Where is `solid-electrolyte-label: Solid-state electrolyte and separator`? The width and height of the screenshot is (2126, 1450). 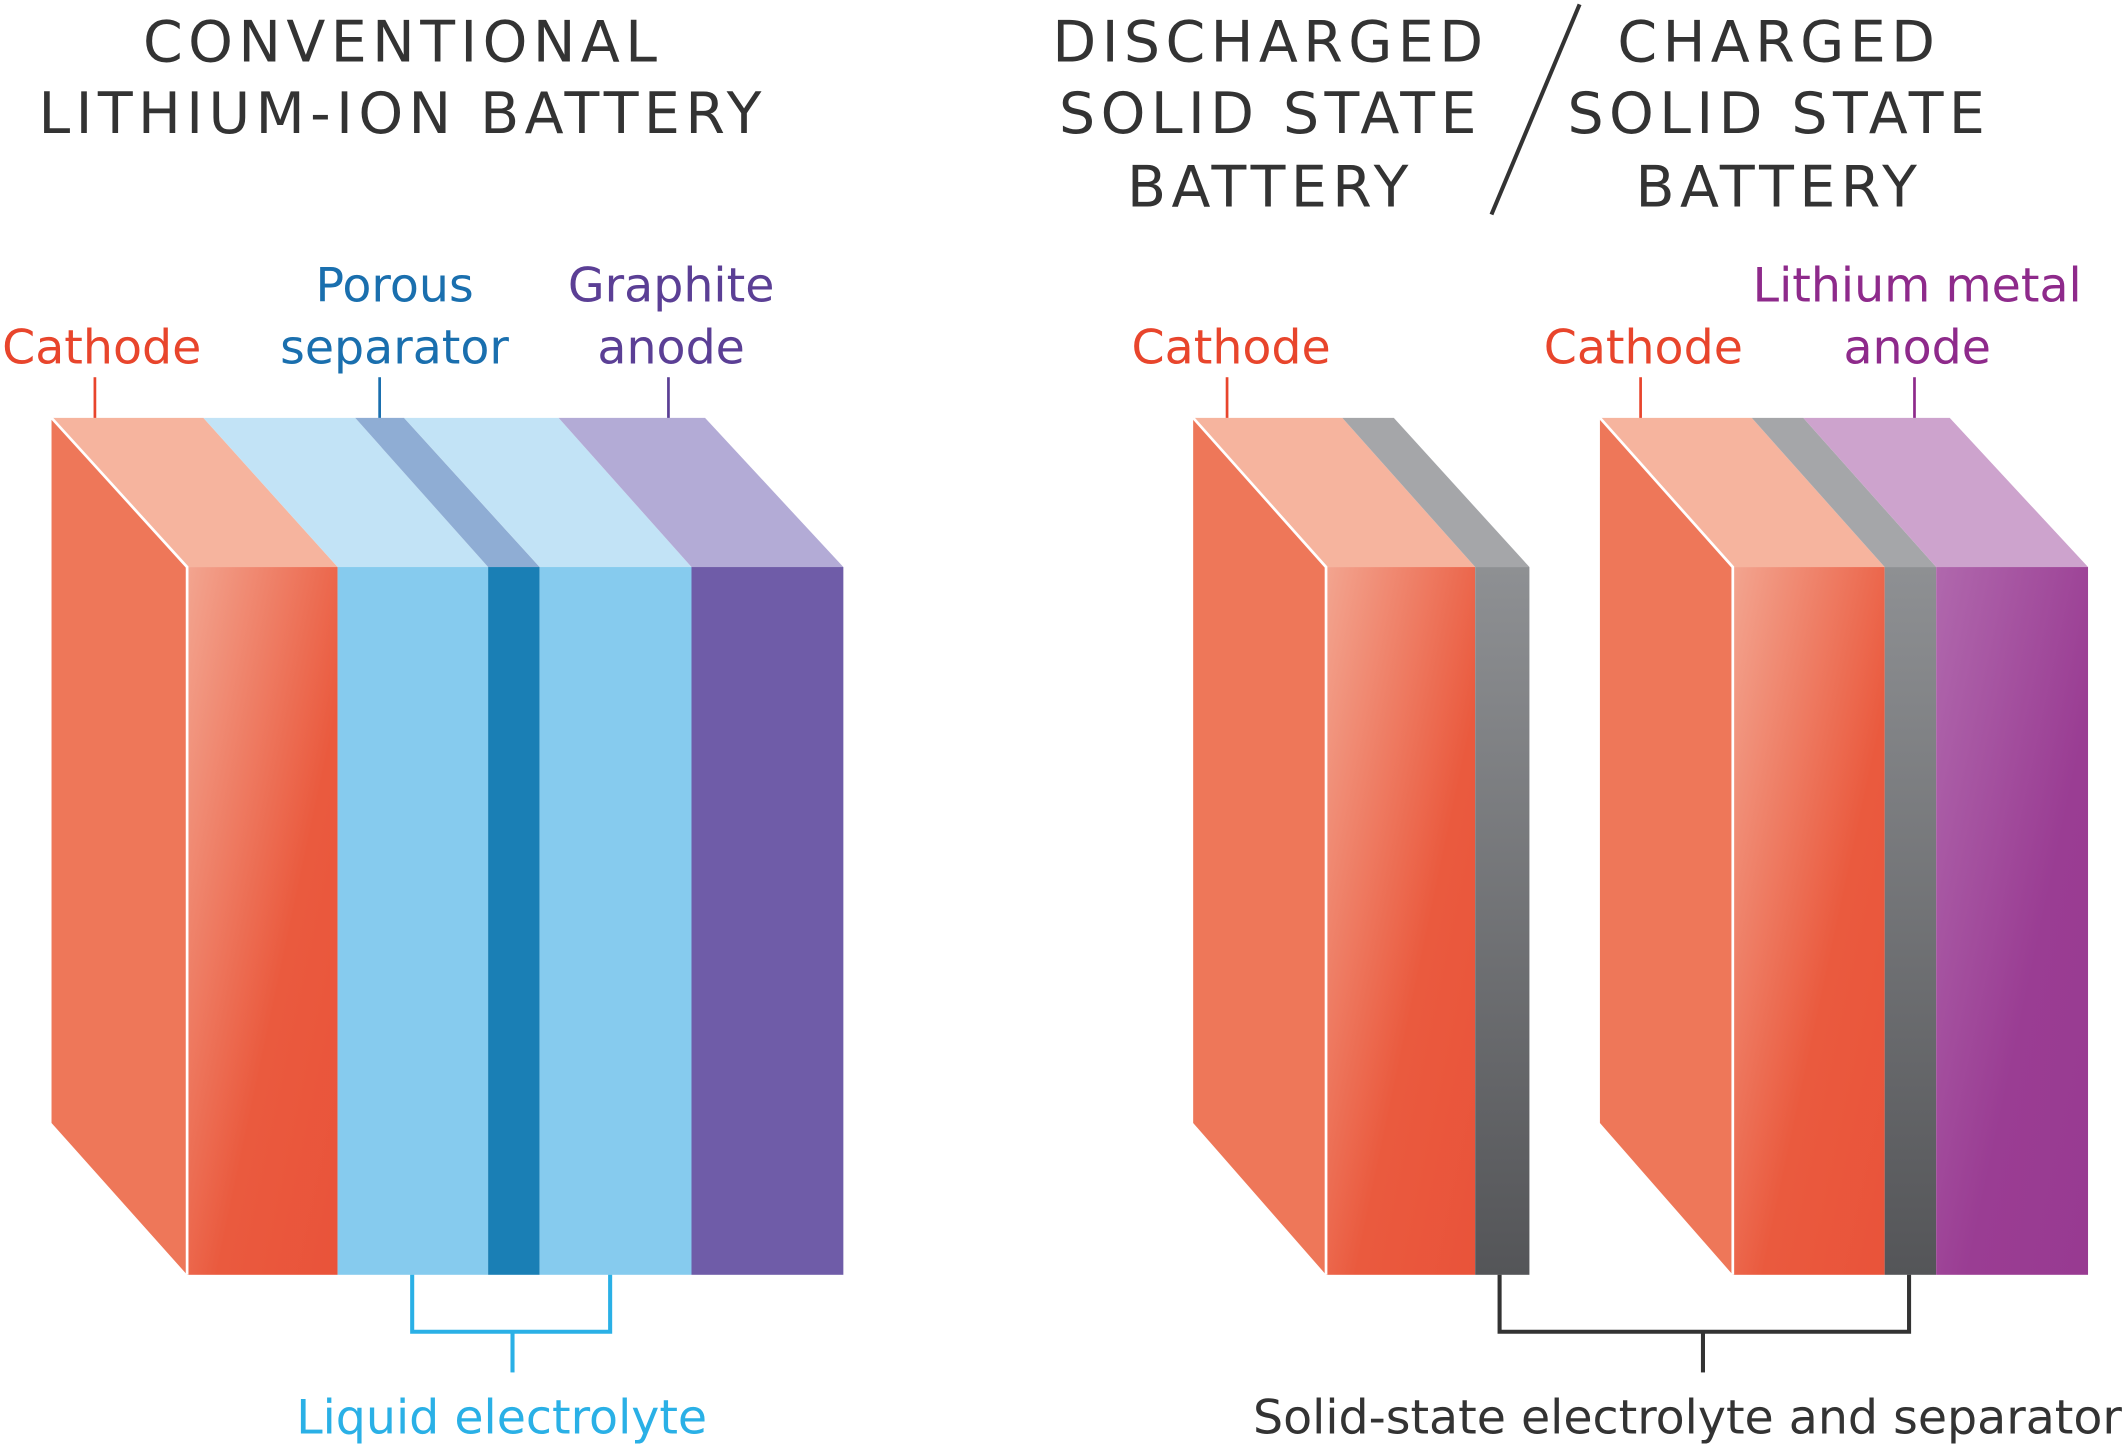 solid-electrolyte-label: Solid-state electrolyte and separator is located at coordinates (1687, 1417).